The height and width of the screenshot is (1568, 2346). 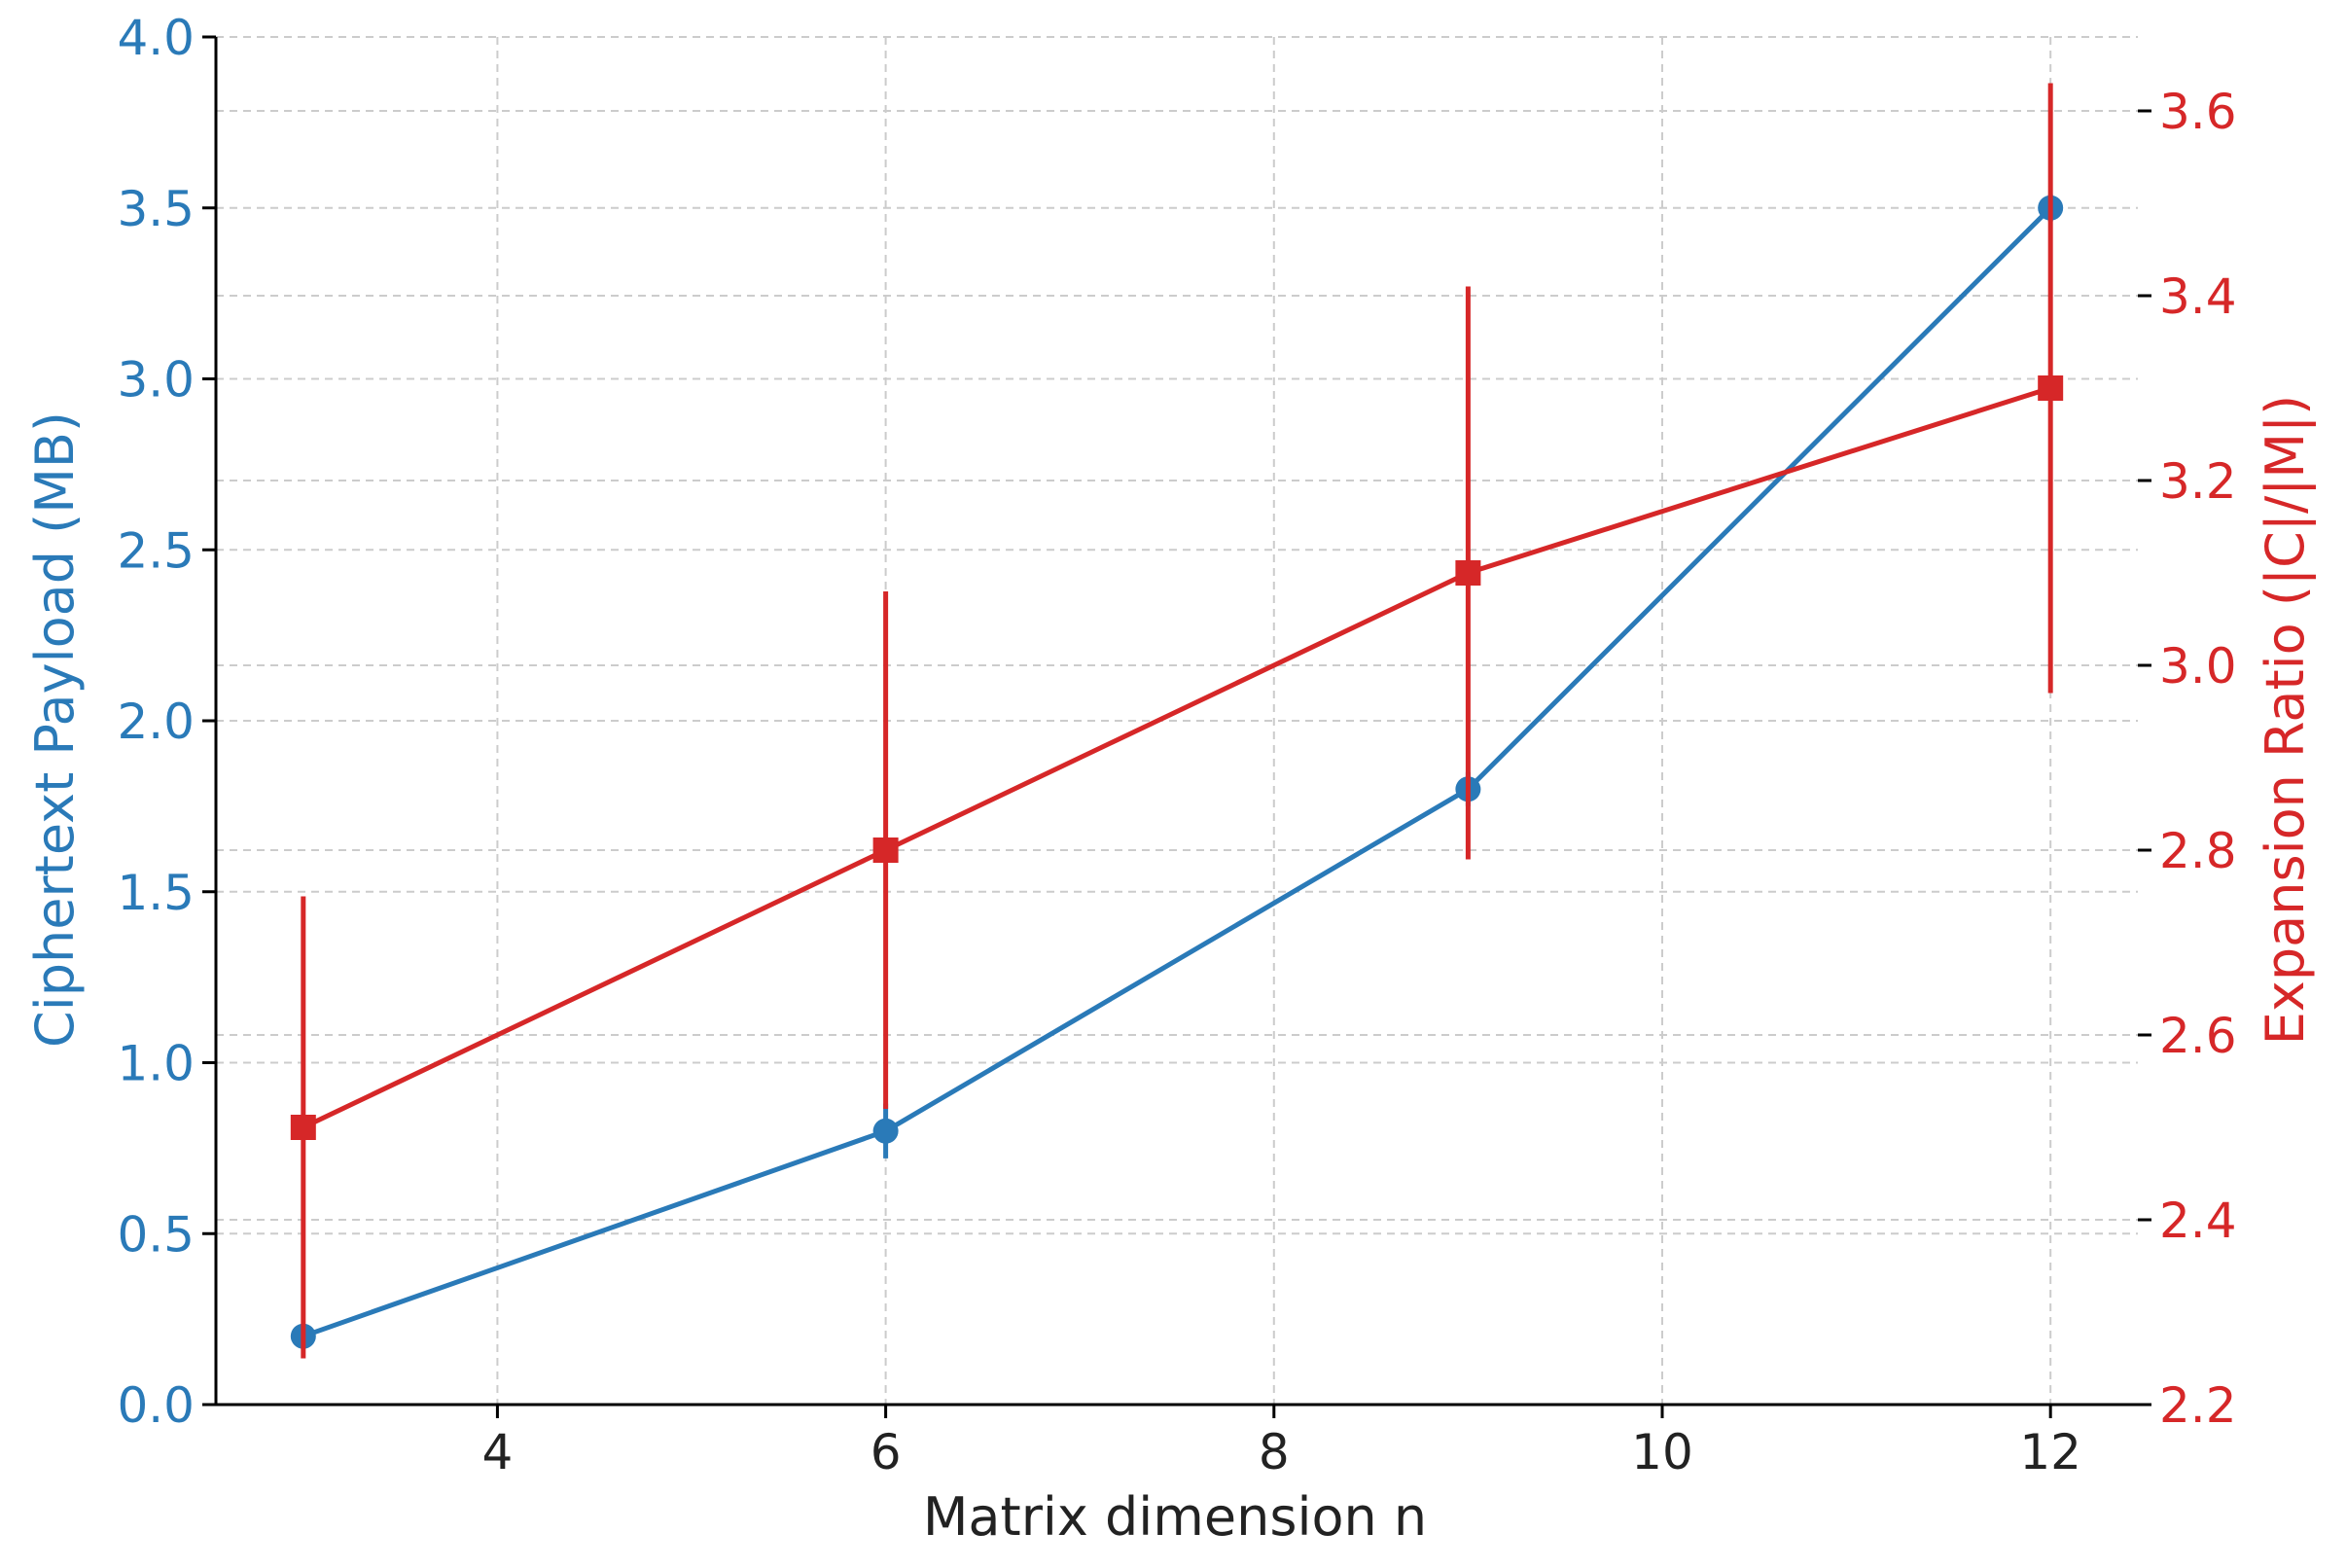 What do you see at coordinates (1274, 1452) in the screenshot?
I see `x-tick-label: 8` at bounding box center [1274, 1452].